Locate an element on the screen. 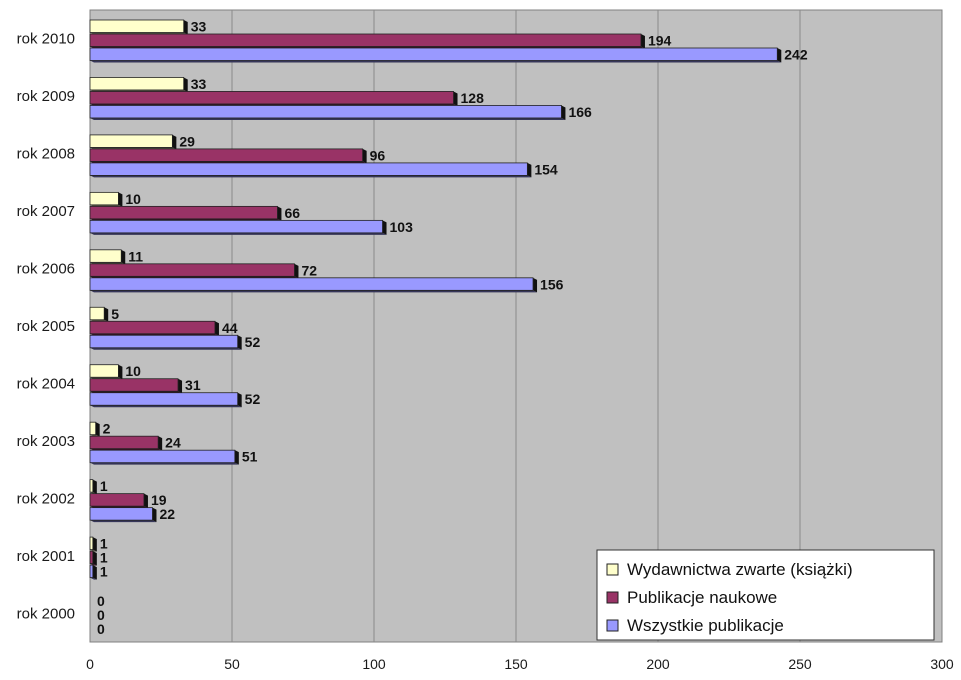 This screenshot has height=680, width=961. data-label: 44 is located at coordinates (230, 328).